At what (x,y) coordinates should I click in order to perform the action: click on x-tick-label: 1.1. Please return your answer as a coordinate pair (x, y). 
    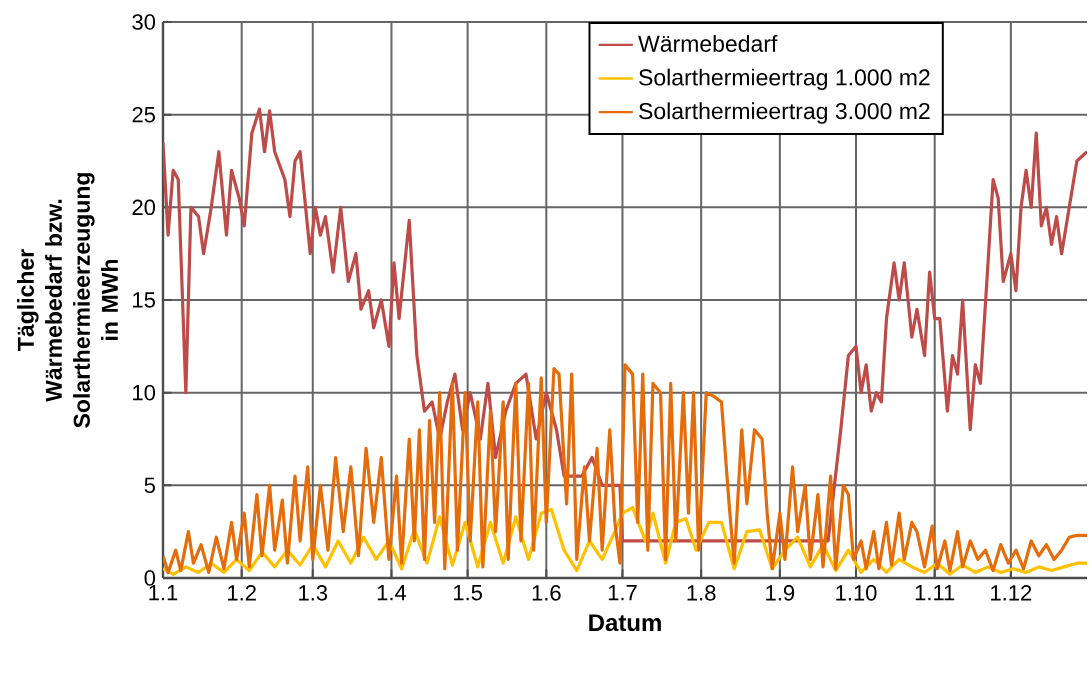
    Looking at the image, I should click on (163, 593).